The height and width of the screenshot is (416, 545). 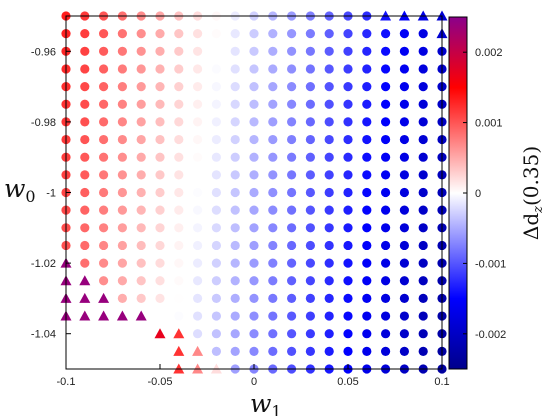 I want to click on colorbar-label: Δdz(0.35), so click(x=532, y=193).